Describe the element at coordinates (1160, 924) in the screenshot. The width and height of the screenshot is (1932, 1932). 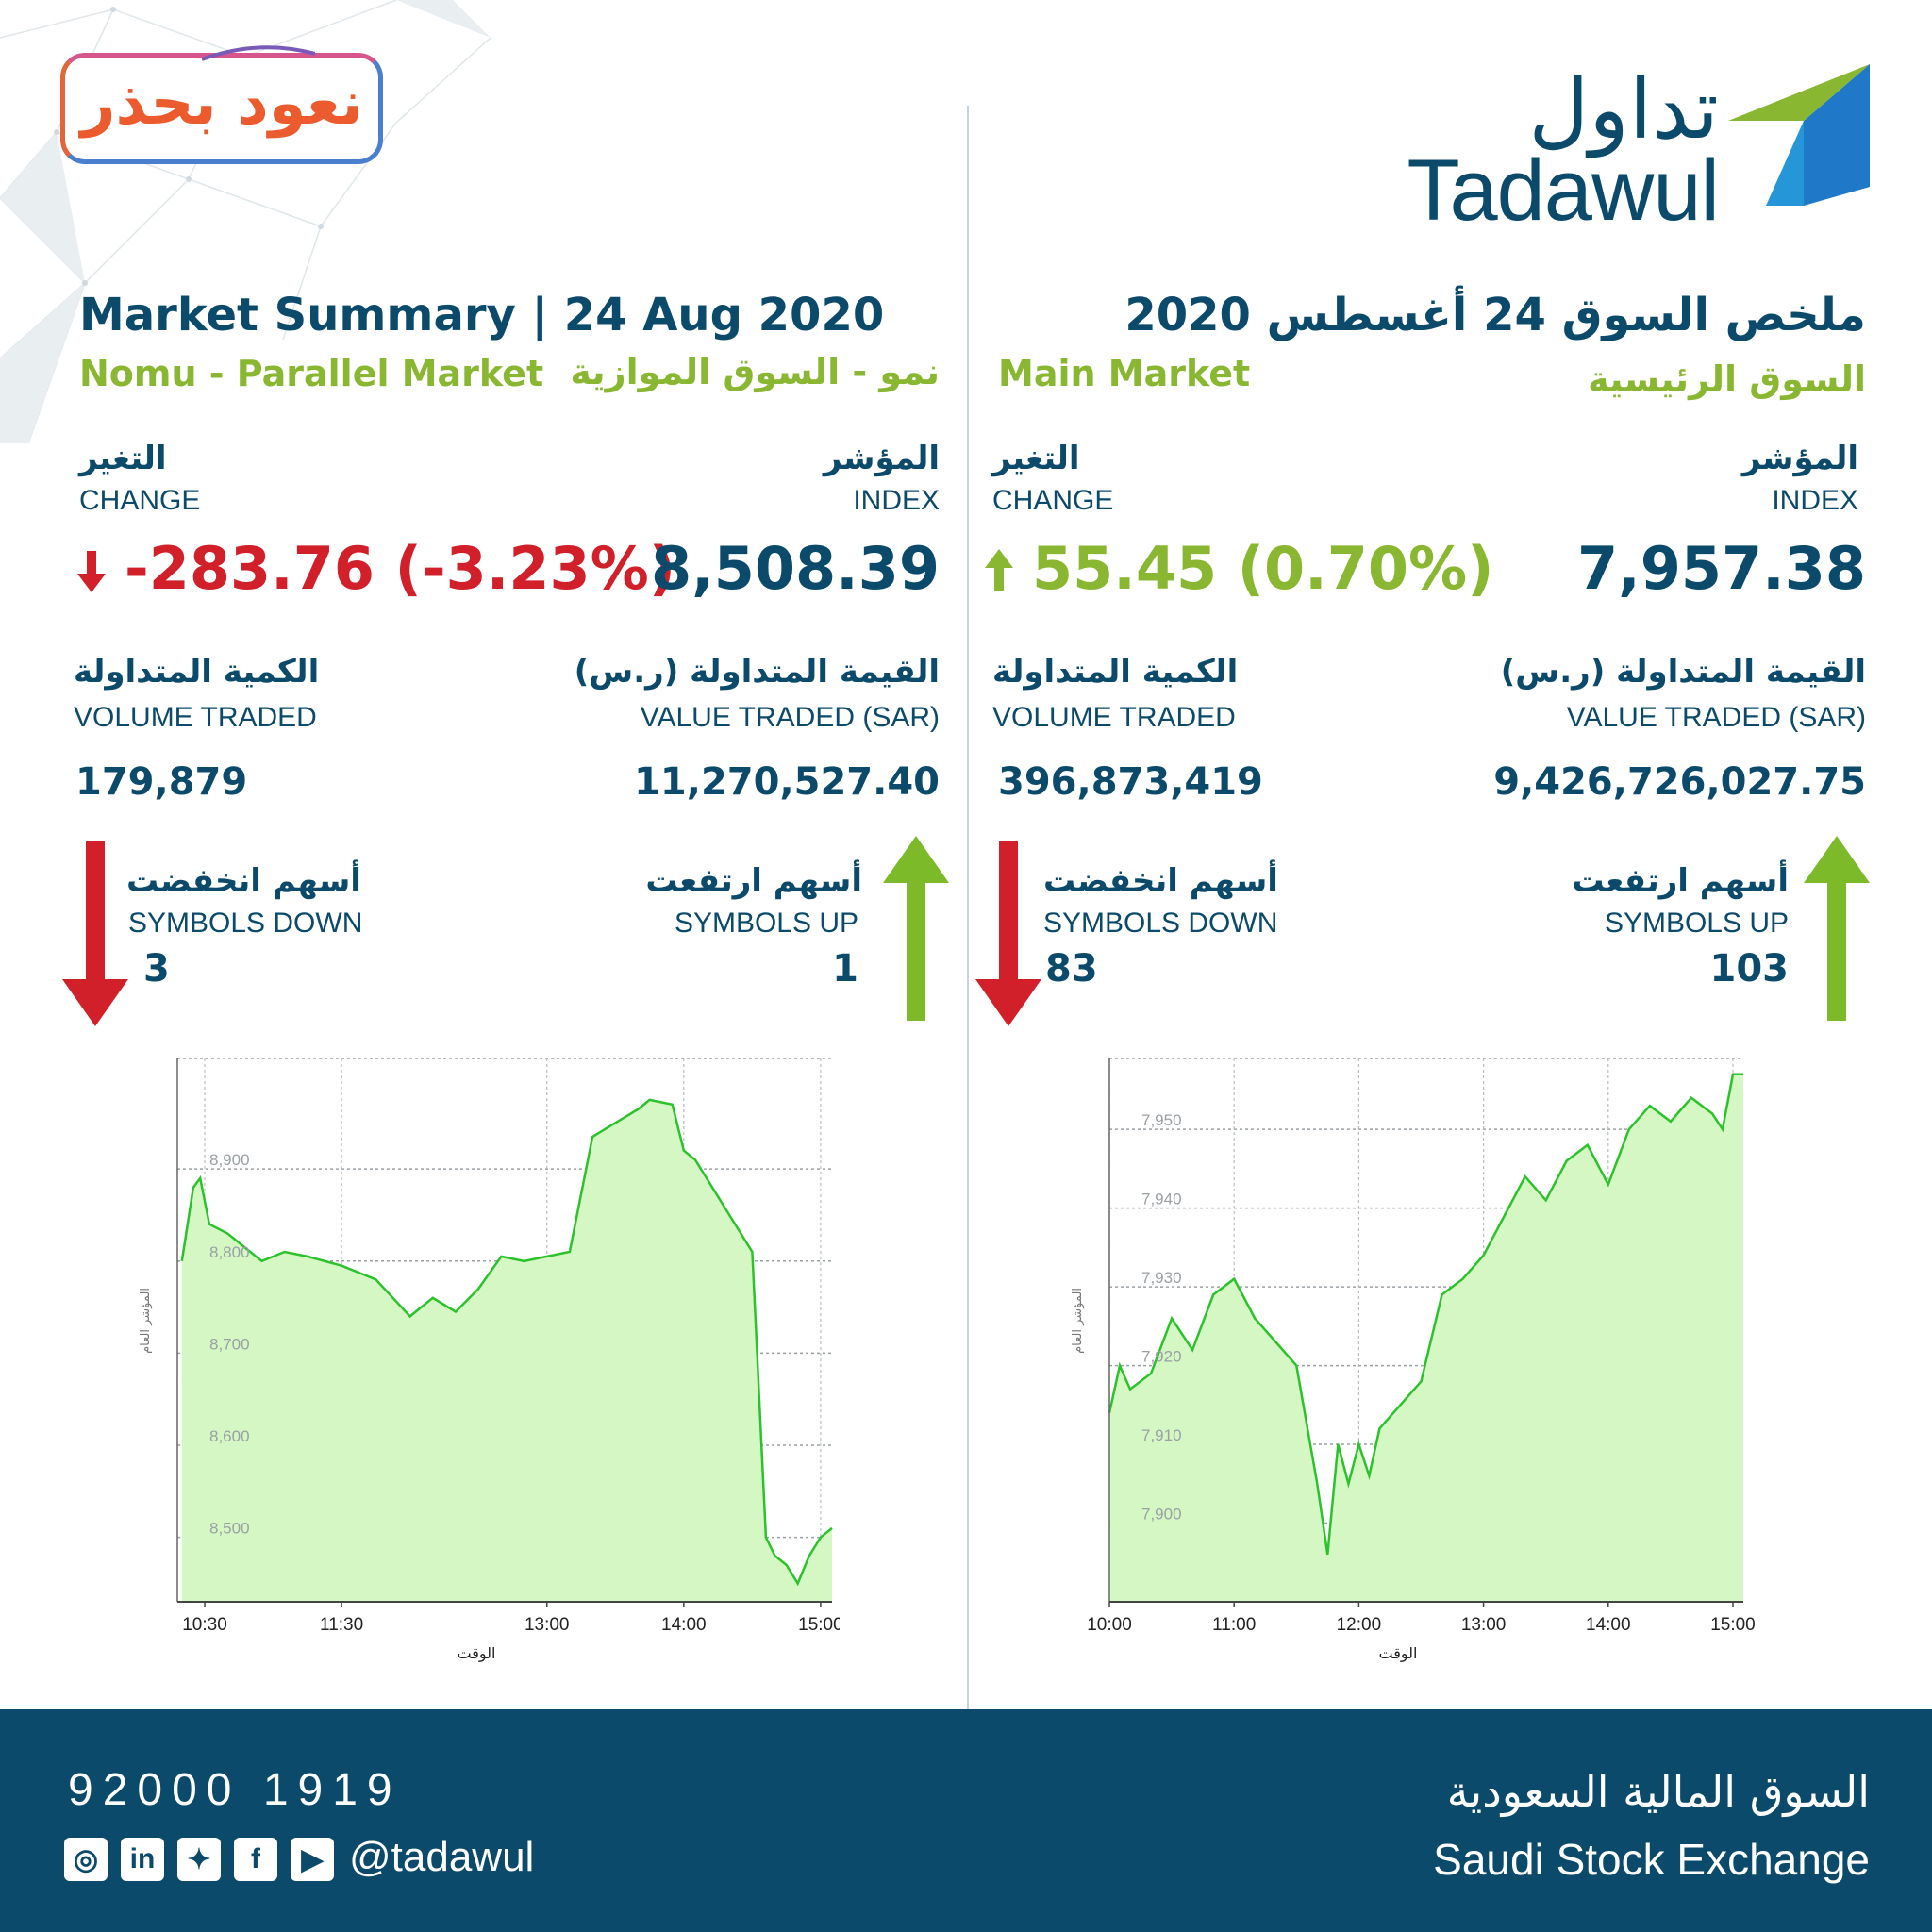
I see `main-symbols-down-label-en: SYMBOLS DOWN` at that location.